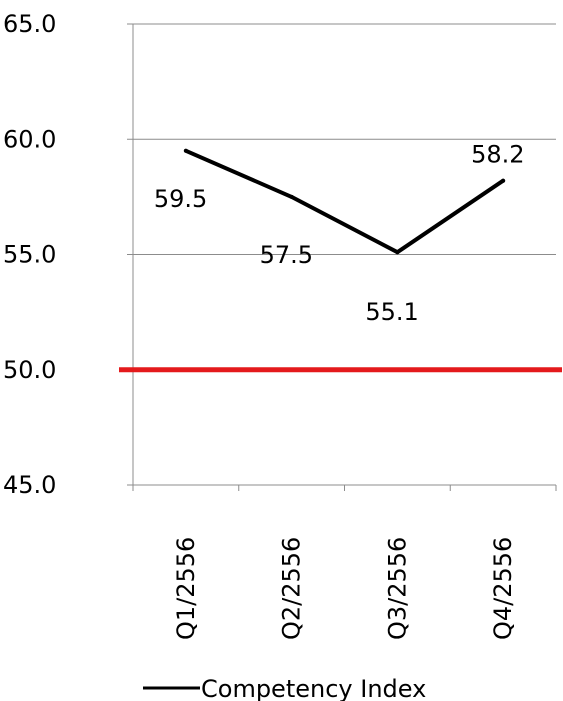 The width and height of the screenshot is (563, 701). I want to click on x-tick-label-Q2-2556: Q2/2556, so click(292, 588).